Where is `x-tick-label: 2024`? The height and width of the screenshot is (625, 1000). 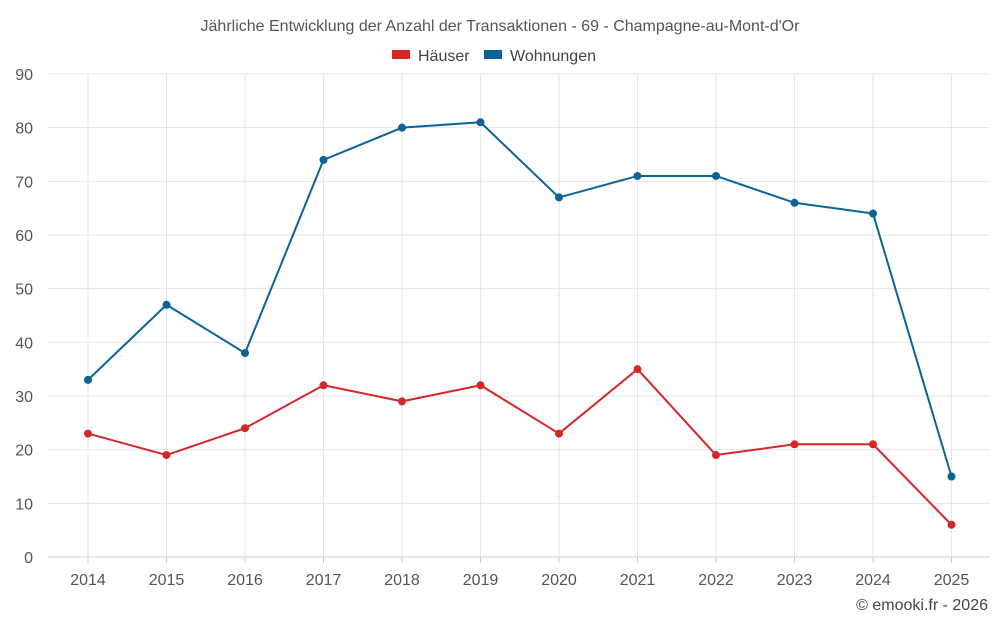 x-tick-label: 2024 is located at coordinates (873, 580).